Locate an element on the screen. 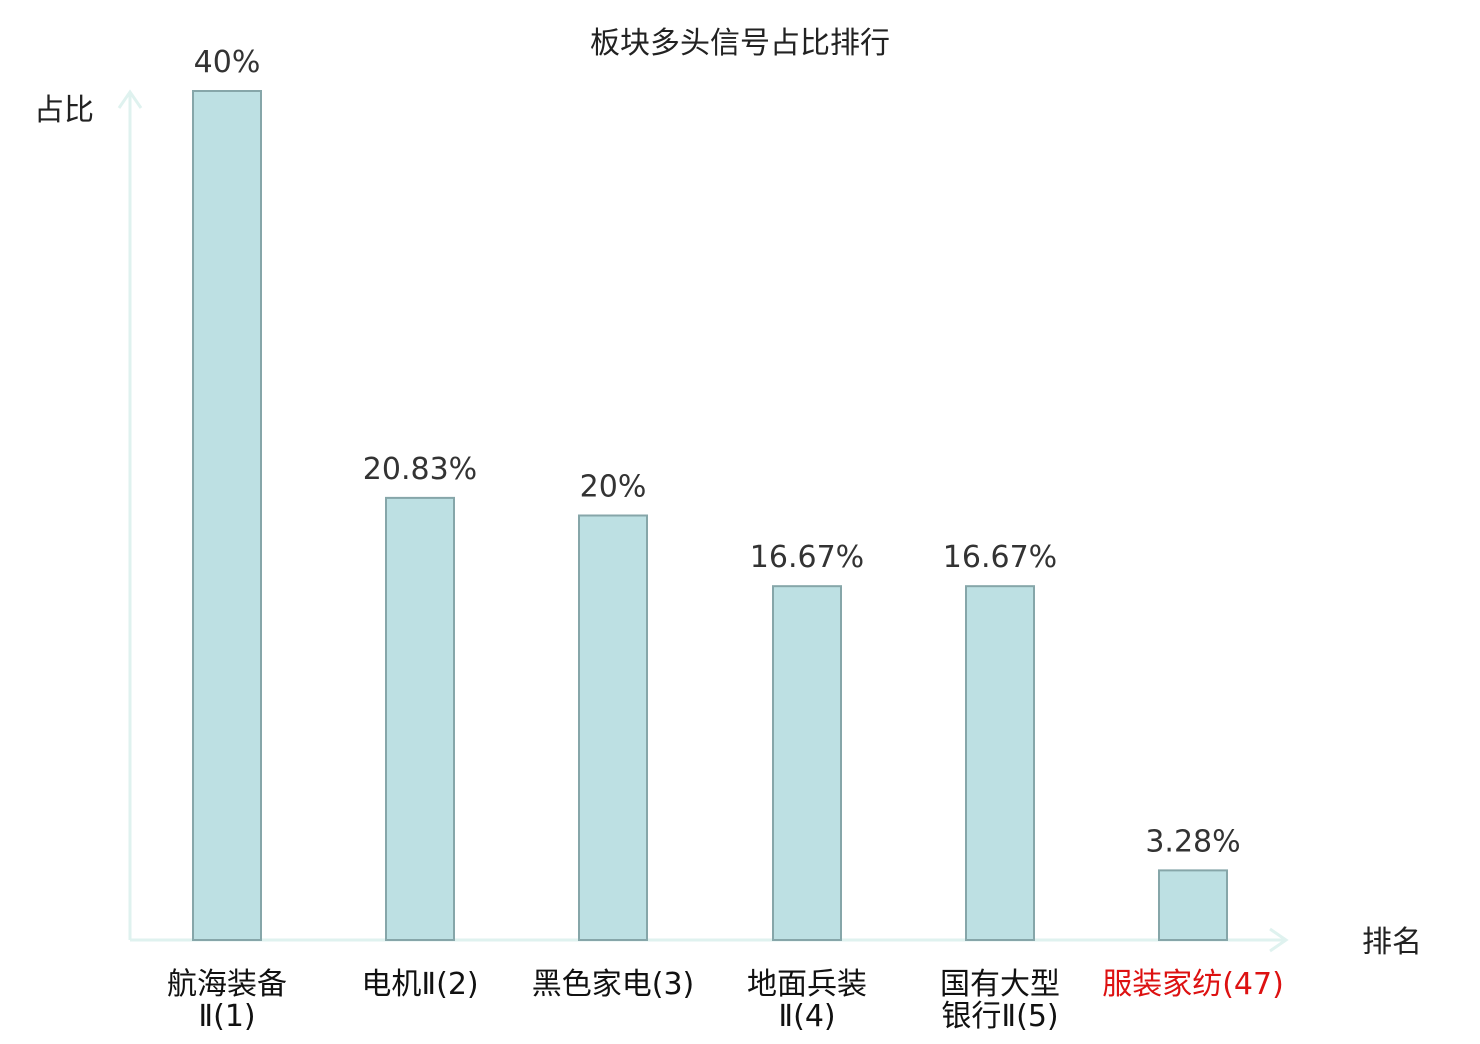 This screenshot has height=1044, width=1480. category-label: 地面兵装 is located at coordinates (807, 984).